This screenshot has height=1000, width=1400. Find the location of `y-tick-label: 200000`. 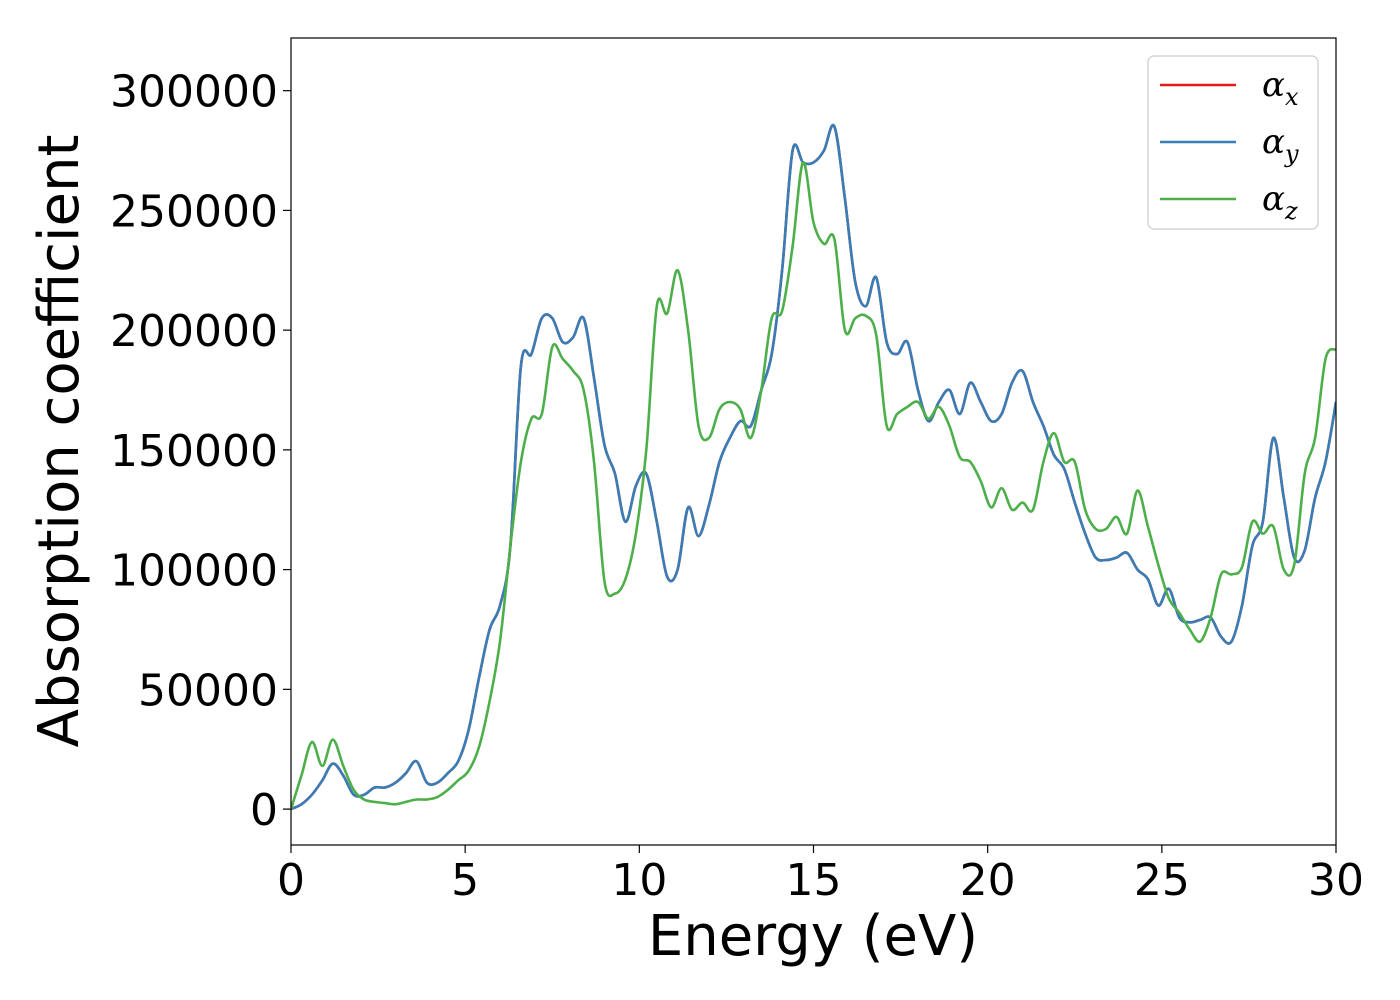

y-tick-label: 200000 is located at coordinates (194, 331).